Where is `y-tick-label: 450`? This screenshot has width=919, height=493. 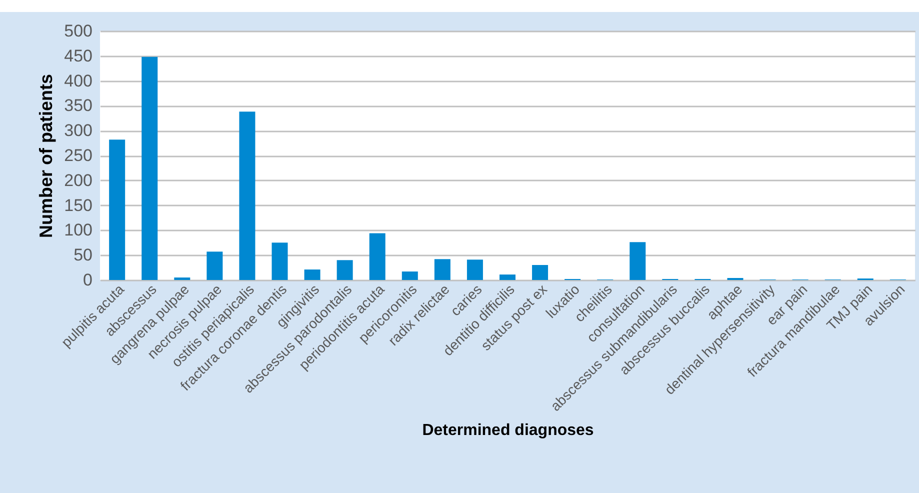
y-tick-label: 450 is located at coordinates (78, 56).